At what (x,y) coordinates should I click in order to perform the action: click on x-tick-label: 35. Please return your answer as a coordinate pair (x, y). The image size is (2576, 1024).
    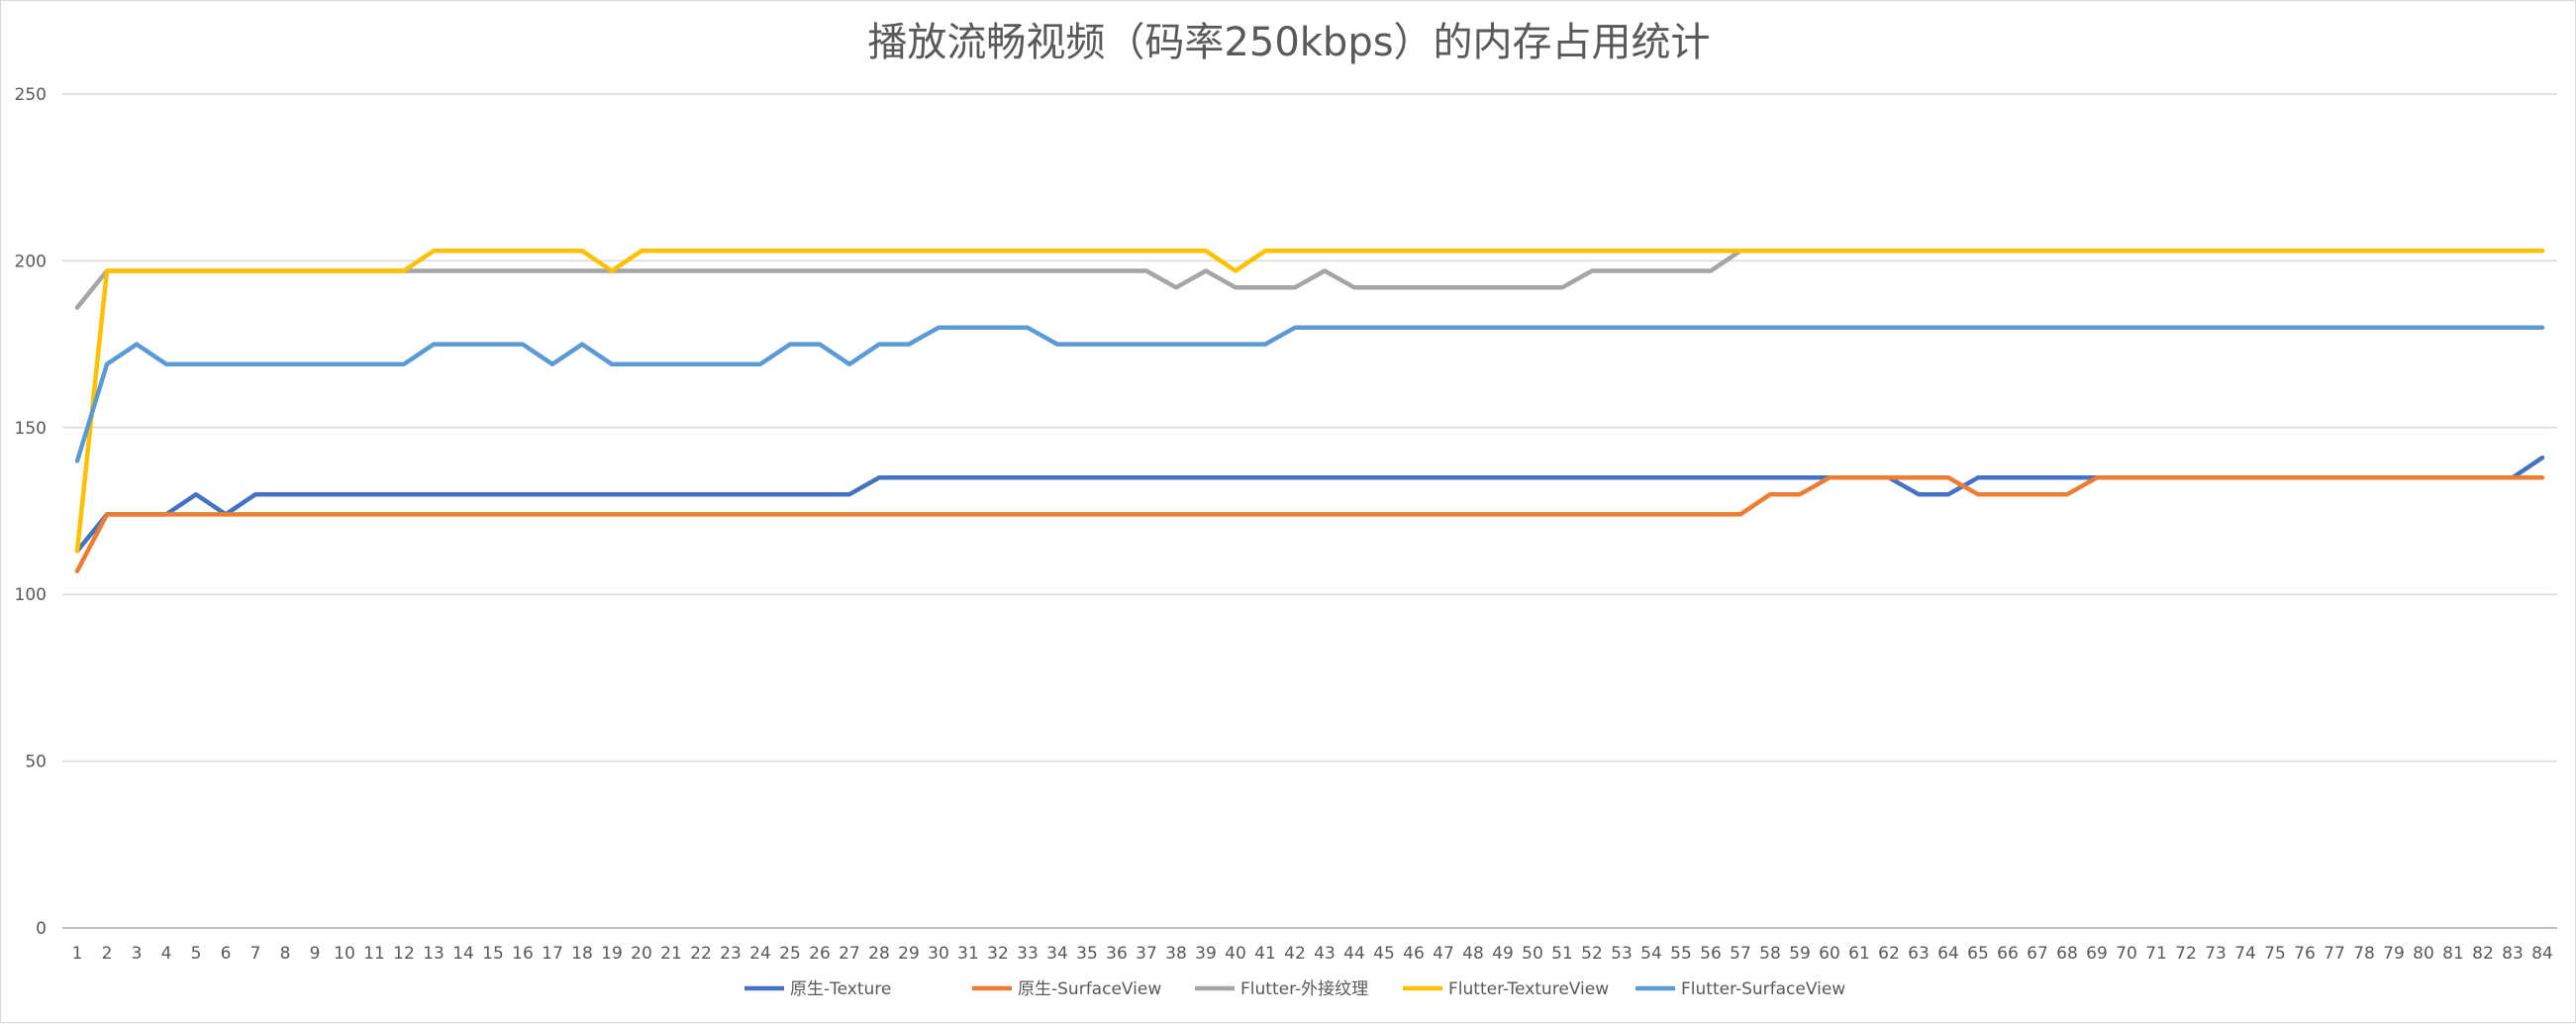
    Looking at the image, I should click on (1087, 954).